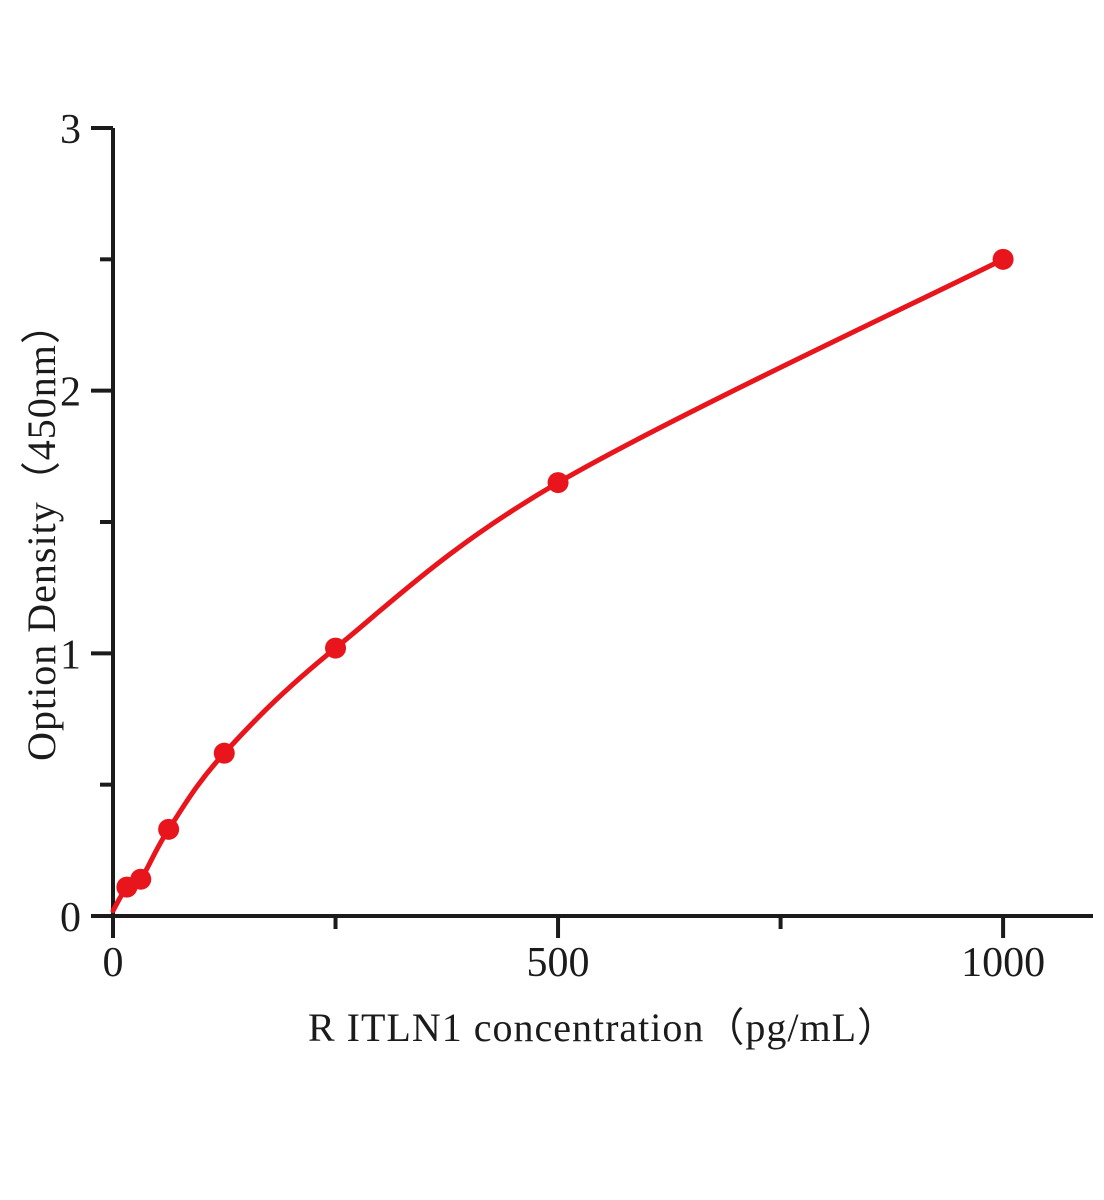 The height and width of the screenshot is (1200, 1104). What do you see at coordinates (113, 963) in the screenshot?
I see `x-tick-label: 0` at bounding box center [113, 963].